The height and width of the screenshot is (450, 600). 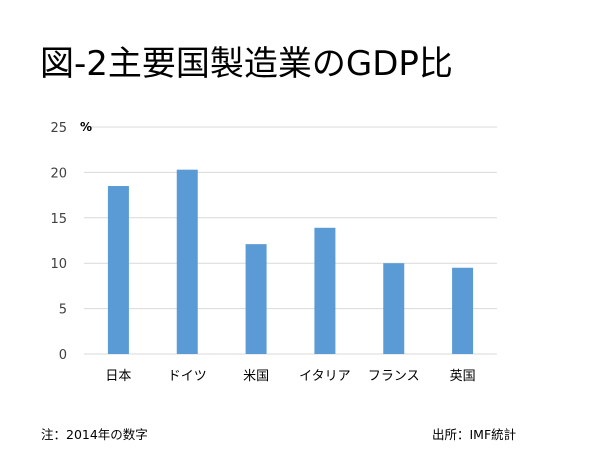 What do you see at coordinates (58, 128) in the screenshot?
I see `y-tick-label: 25` at bounding box center [58, 128].